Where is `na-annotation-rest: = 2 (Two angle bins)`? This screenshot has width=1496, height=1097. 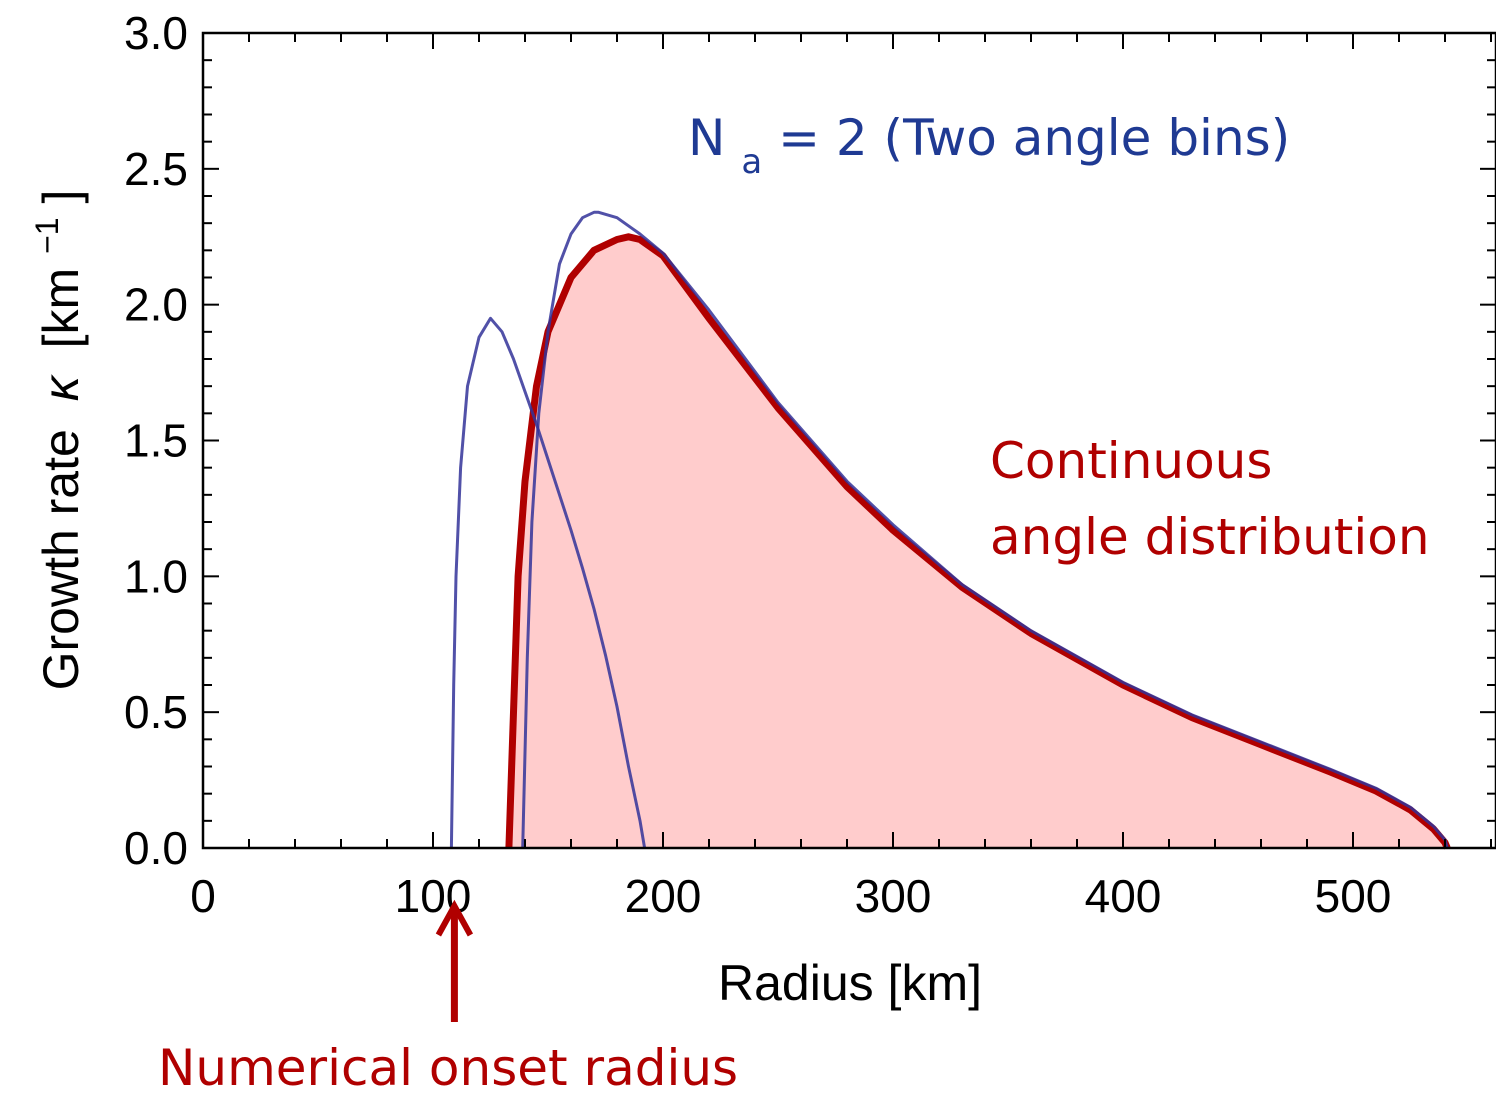
na-annotation-rest: = 2 (Two angle bins) is located at coordinates (1034, 138).